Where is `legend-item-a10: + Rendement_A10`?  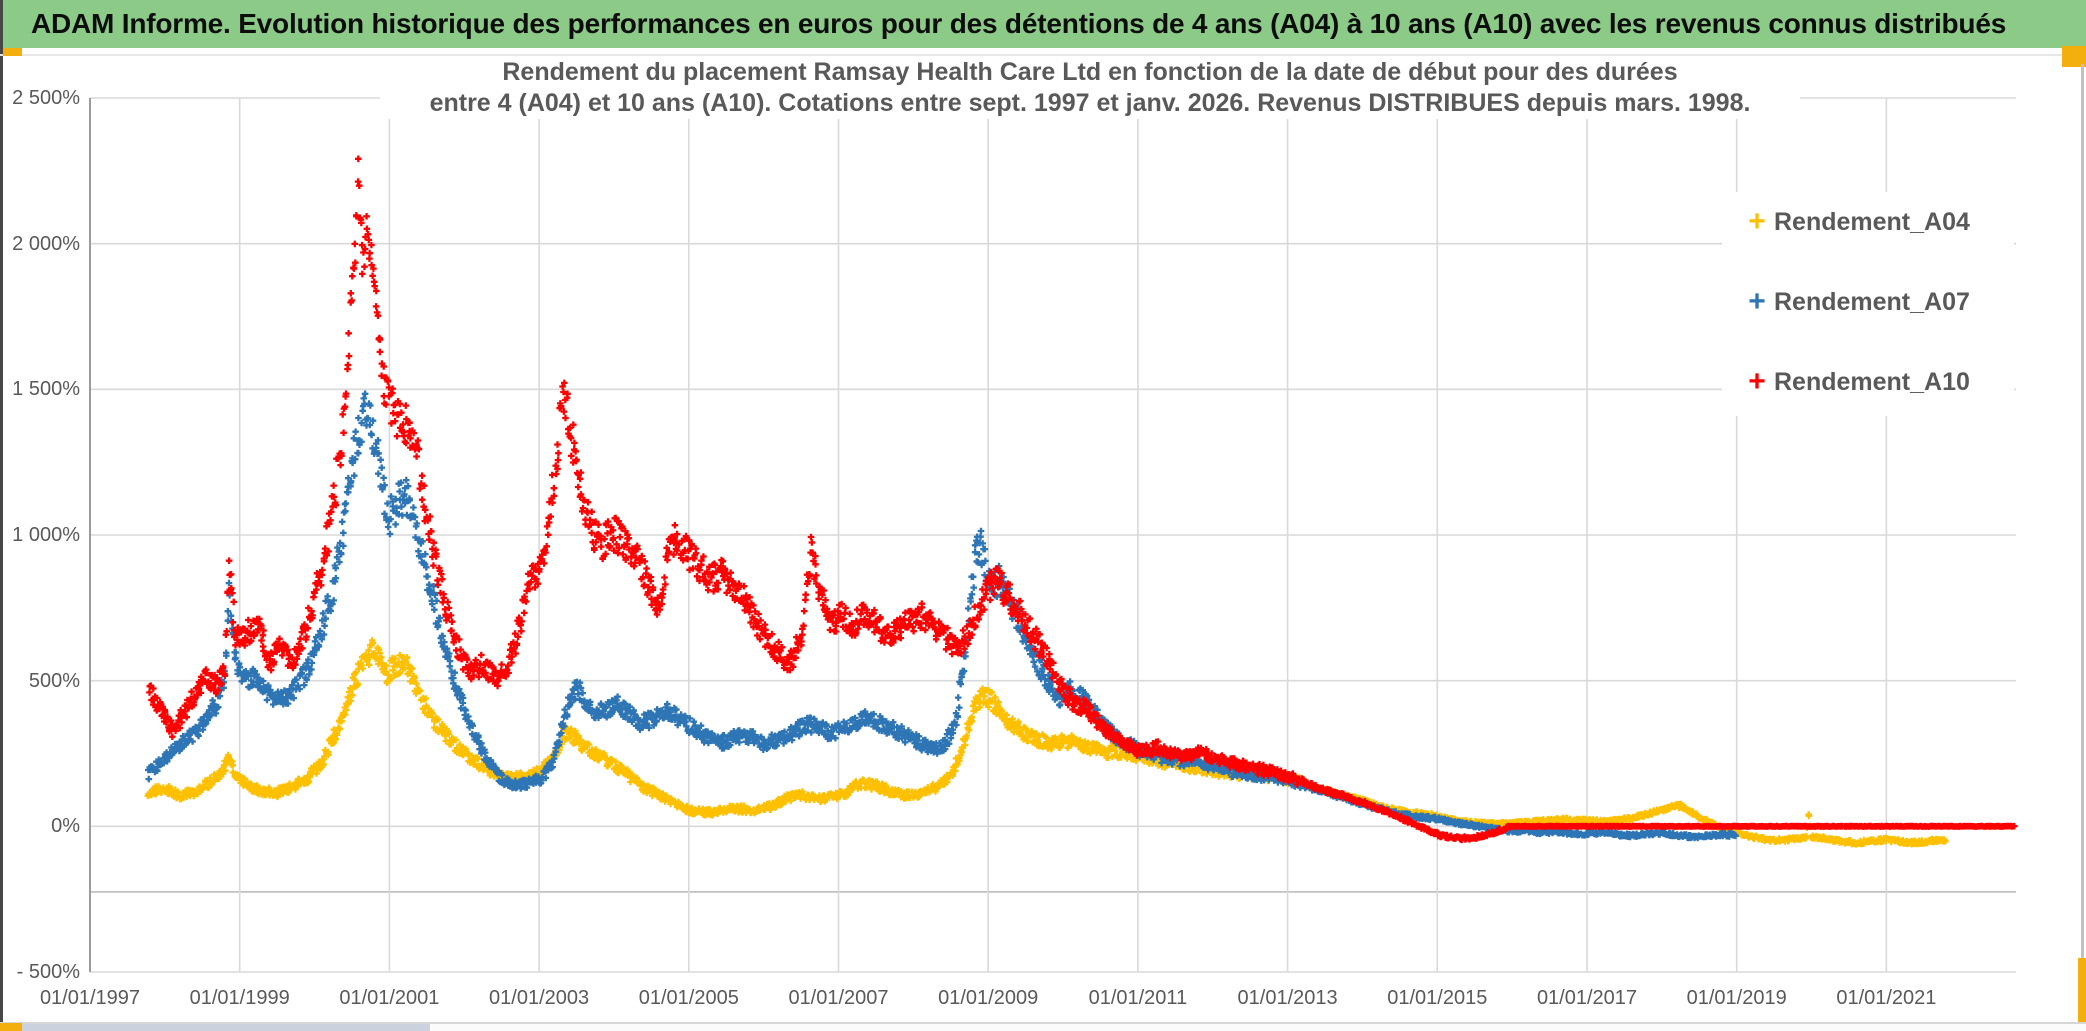 legend-item-a10: + Rendement_A10 is located at coordinates (1870, 382).